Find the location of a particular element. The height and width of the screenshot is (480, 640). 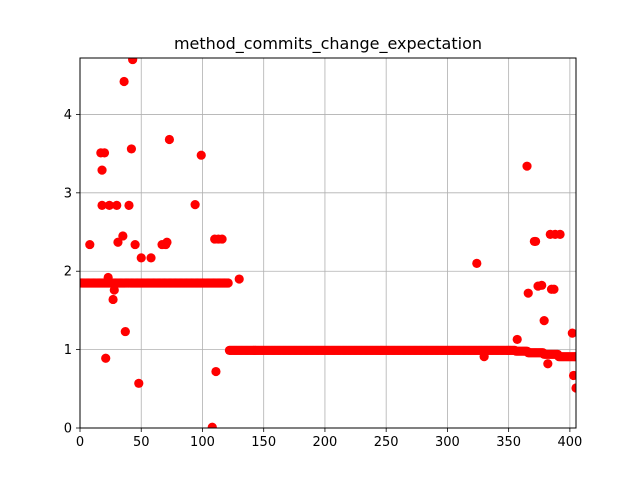

y-tick-label: 2 is located at coordinates (68, 272).